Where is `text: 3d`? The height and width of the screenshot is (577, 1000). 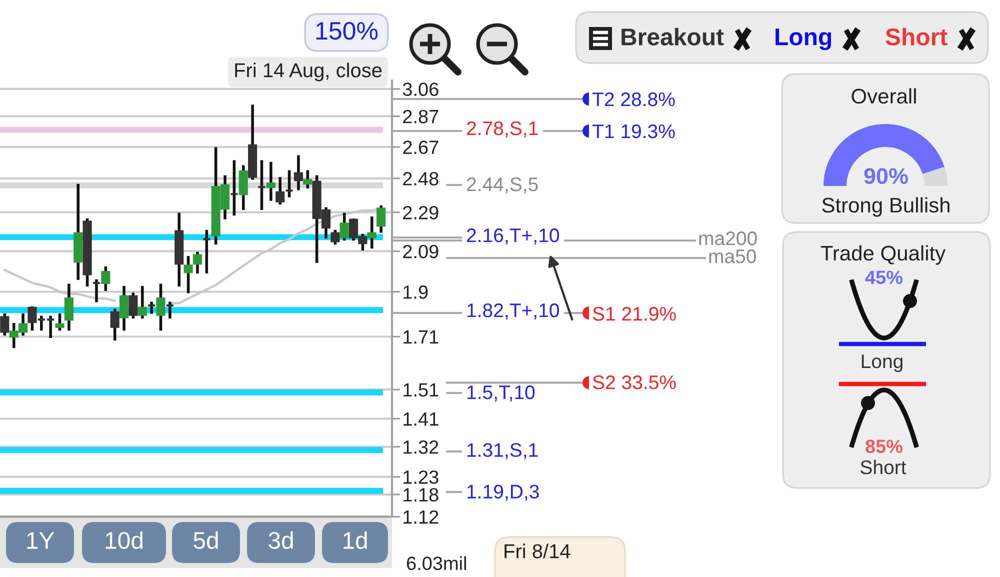 text: 3d is located at coordinates (280, 540).